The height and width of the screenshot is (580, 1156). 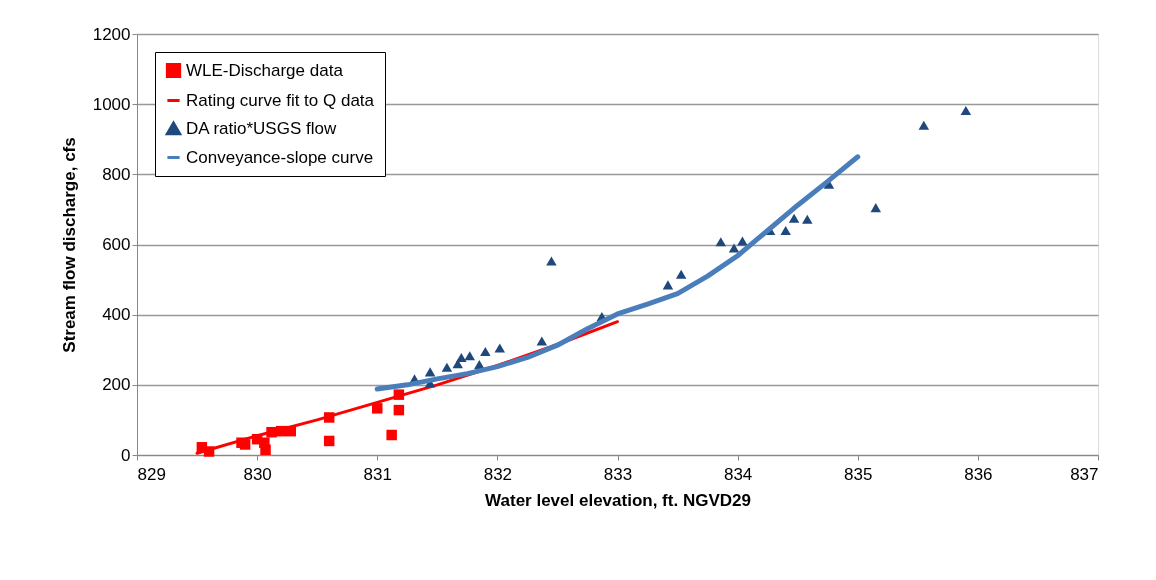 I want to click on legend-label: WLE-Discharge data, so click(x=265, y=70).